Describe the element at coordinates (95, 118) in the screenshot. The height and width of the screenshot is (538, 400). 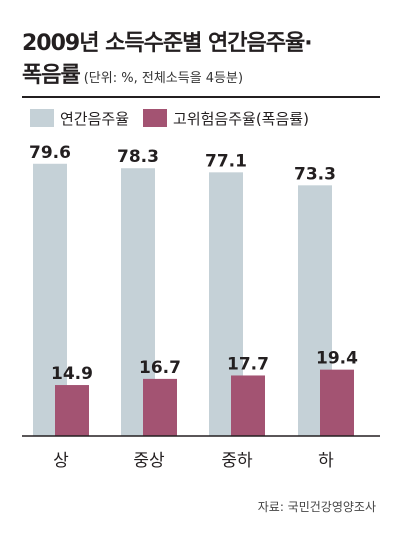
I see `legend-label-series-1: 연간음주율` at that location.